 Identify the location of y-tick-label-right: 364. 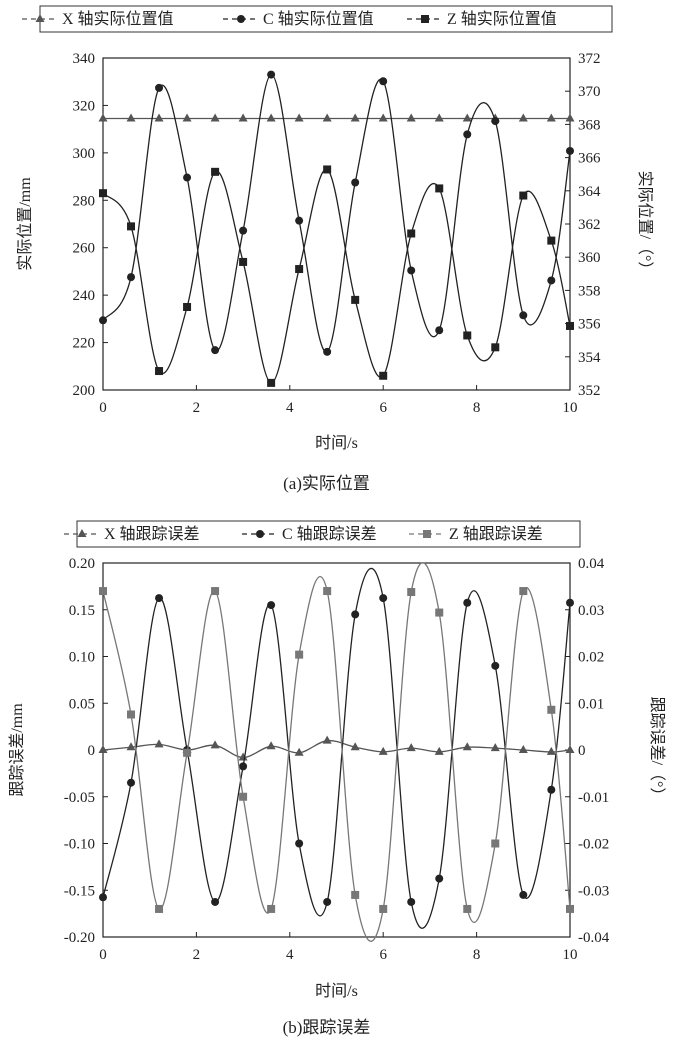
(589, 192).